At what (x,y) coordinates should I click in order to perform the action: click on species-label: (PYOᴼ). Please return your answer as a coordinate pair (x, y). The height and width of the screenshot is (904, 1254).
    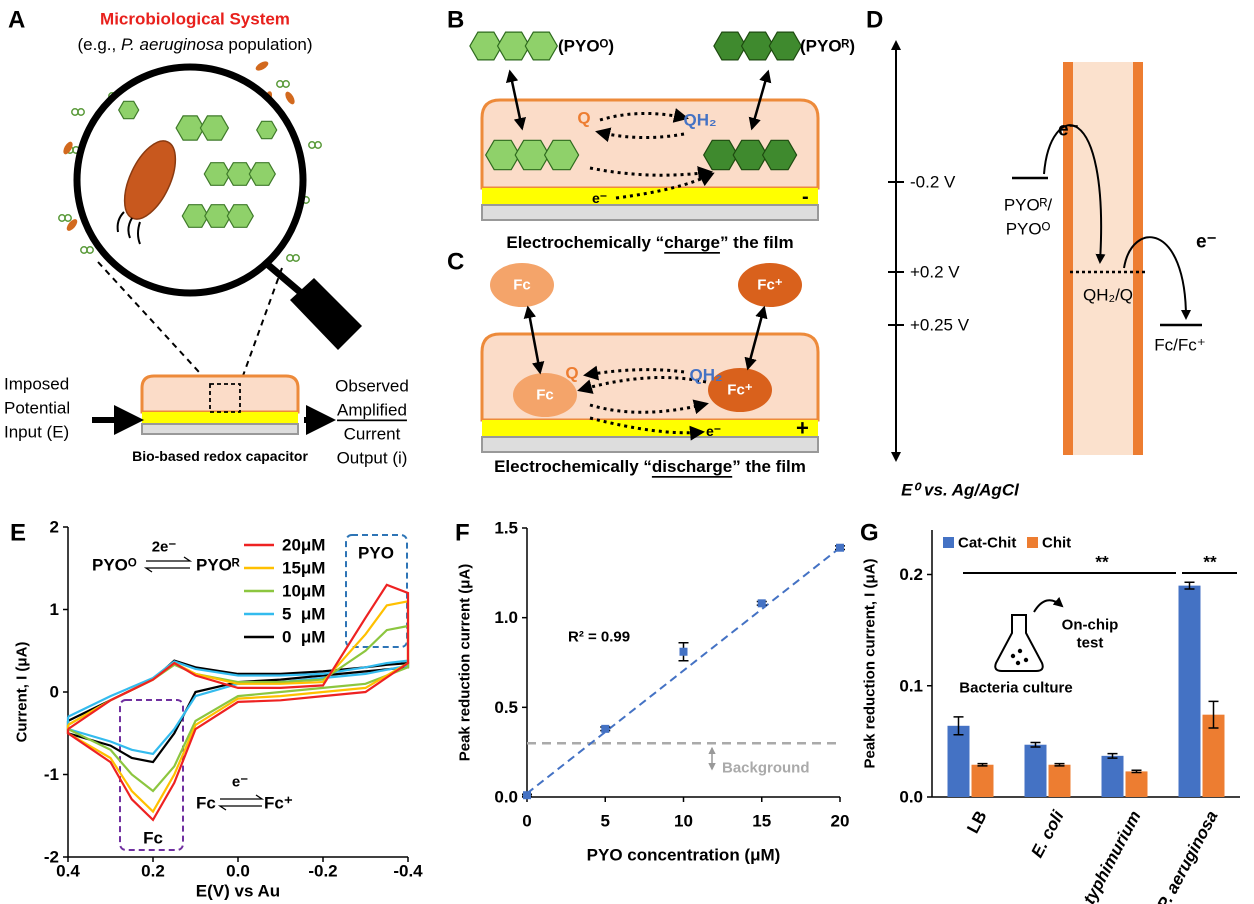
    Looking at the image, I should click on (586, 46).